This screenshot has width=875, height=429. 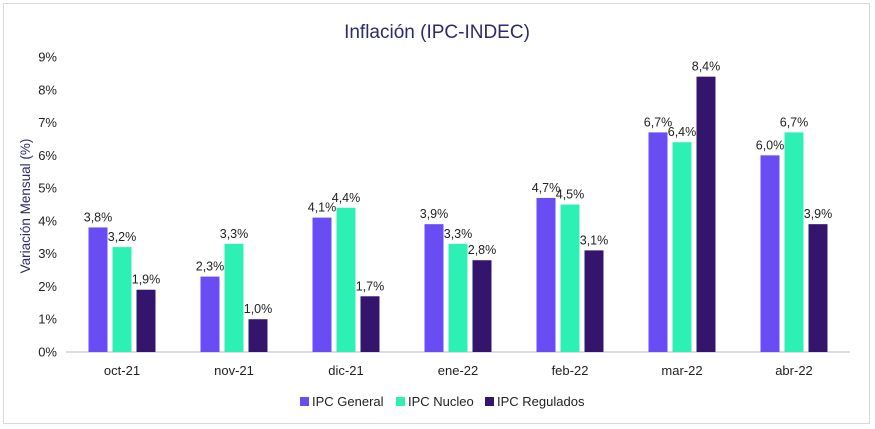 What do you see at coordinates (370, 286) in the screenshot?
I see `data-label: 1,7%` at bounding box center [370, 286].